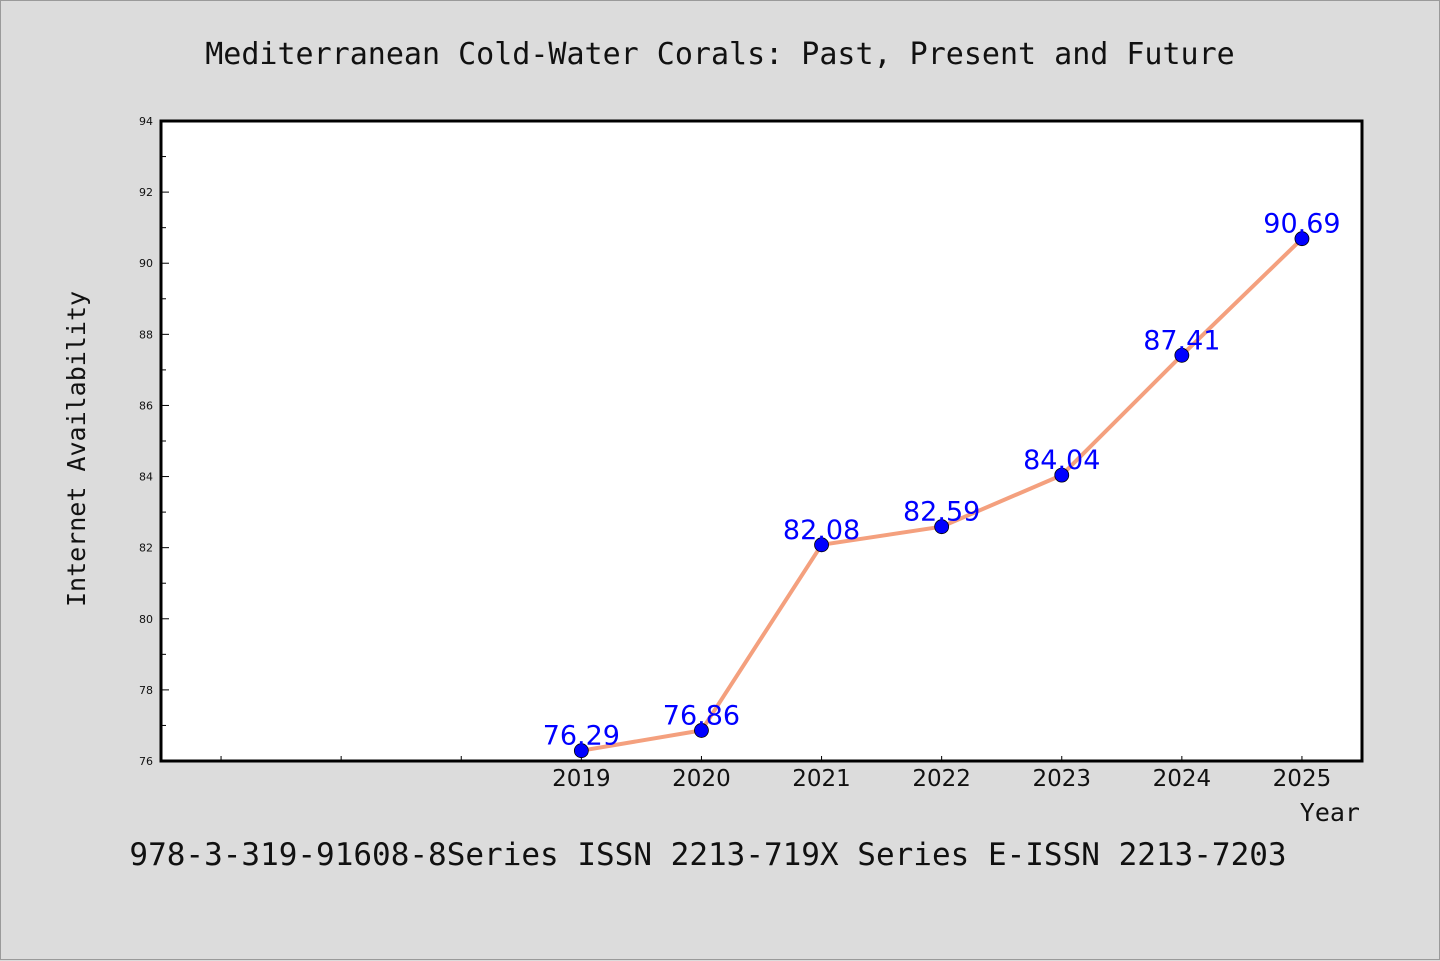 This screenshot has height=961, width=1440. I want to click on y-tick-label: 84, so click(146, 477).